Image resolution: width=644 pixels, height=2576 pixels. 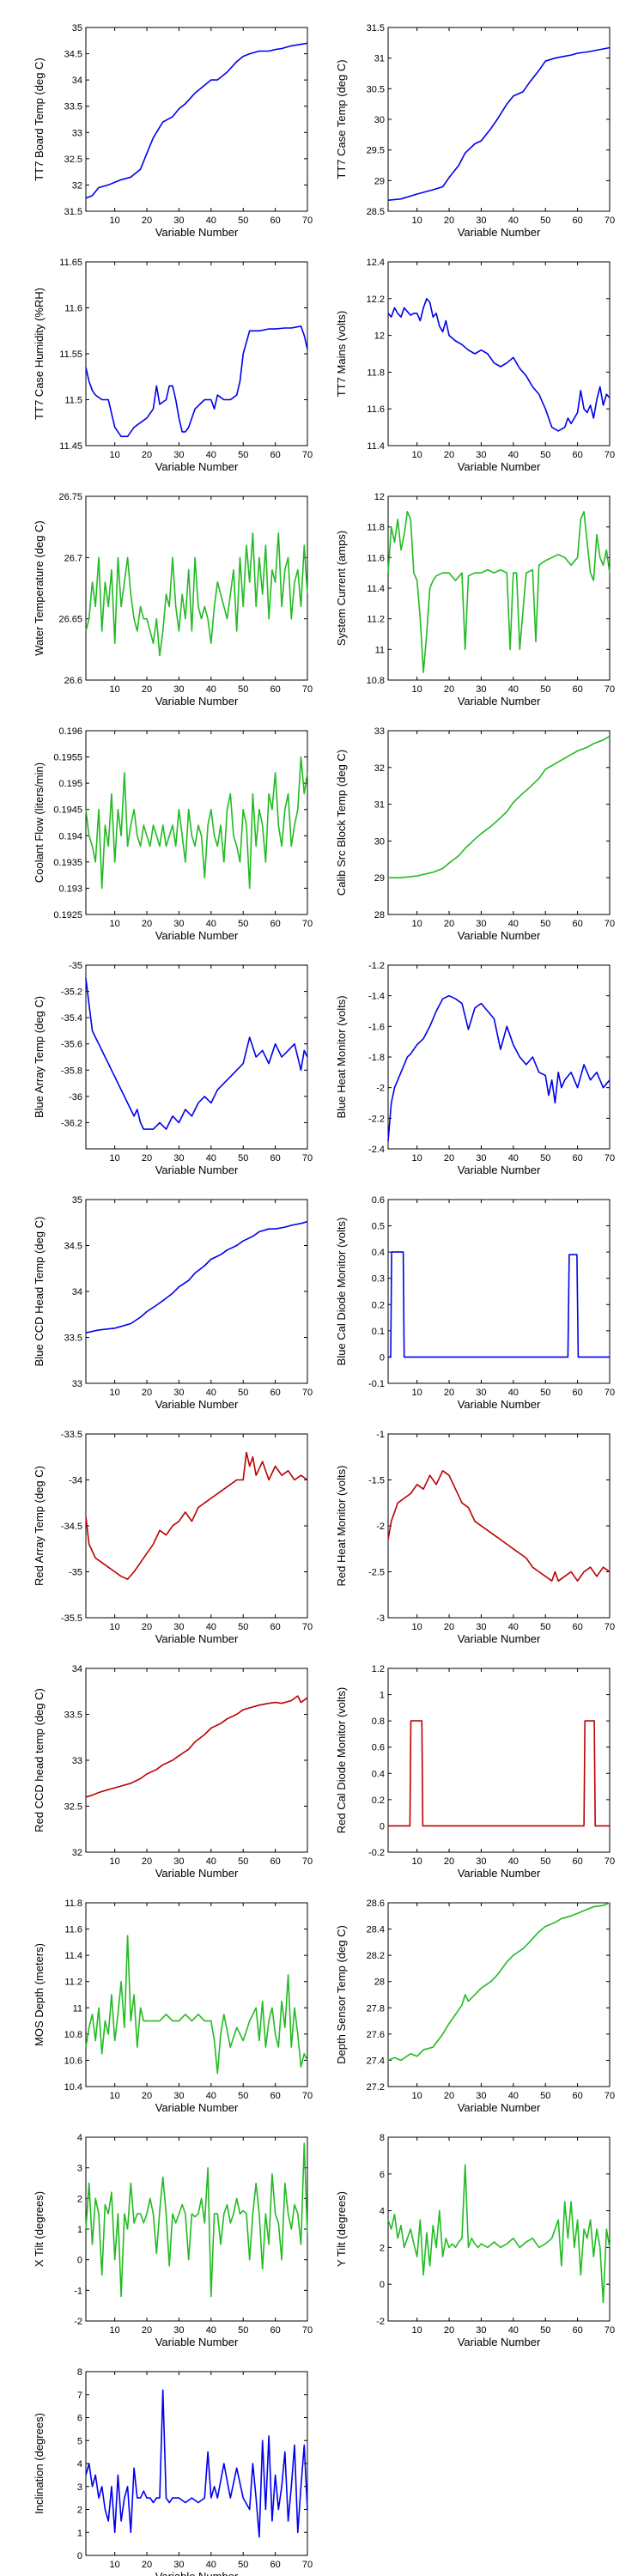 I want to click on y-axis-label: MOS Depth (meters), so click(x=40, y=1995).